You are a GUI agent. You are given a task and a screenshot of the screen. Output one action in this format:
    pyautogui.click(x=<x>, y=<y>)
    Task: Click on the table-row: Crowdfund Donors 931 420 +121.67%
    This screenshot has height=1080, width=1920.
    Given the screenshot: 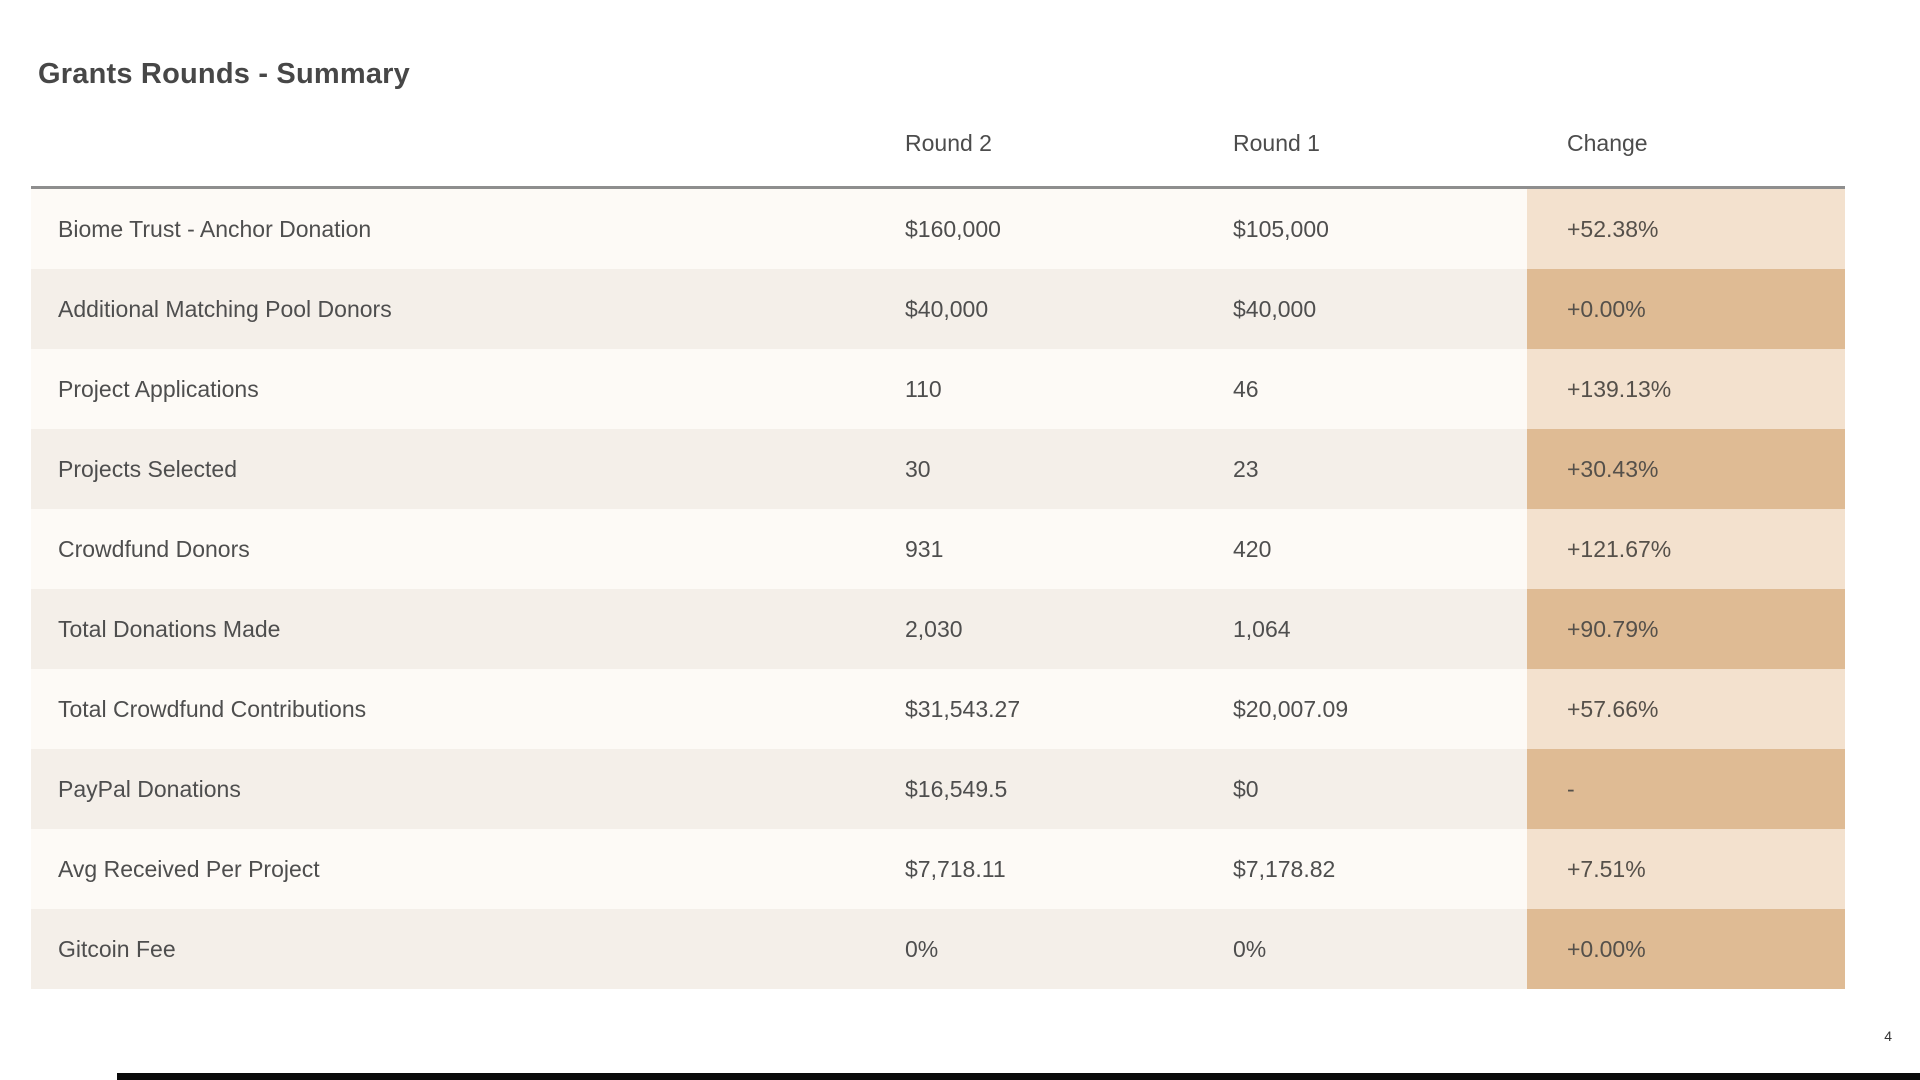 What is the action you would take?
    pyautogui.click(x=938, y=549)
    